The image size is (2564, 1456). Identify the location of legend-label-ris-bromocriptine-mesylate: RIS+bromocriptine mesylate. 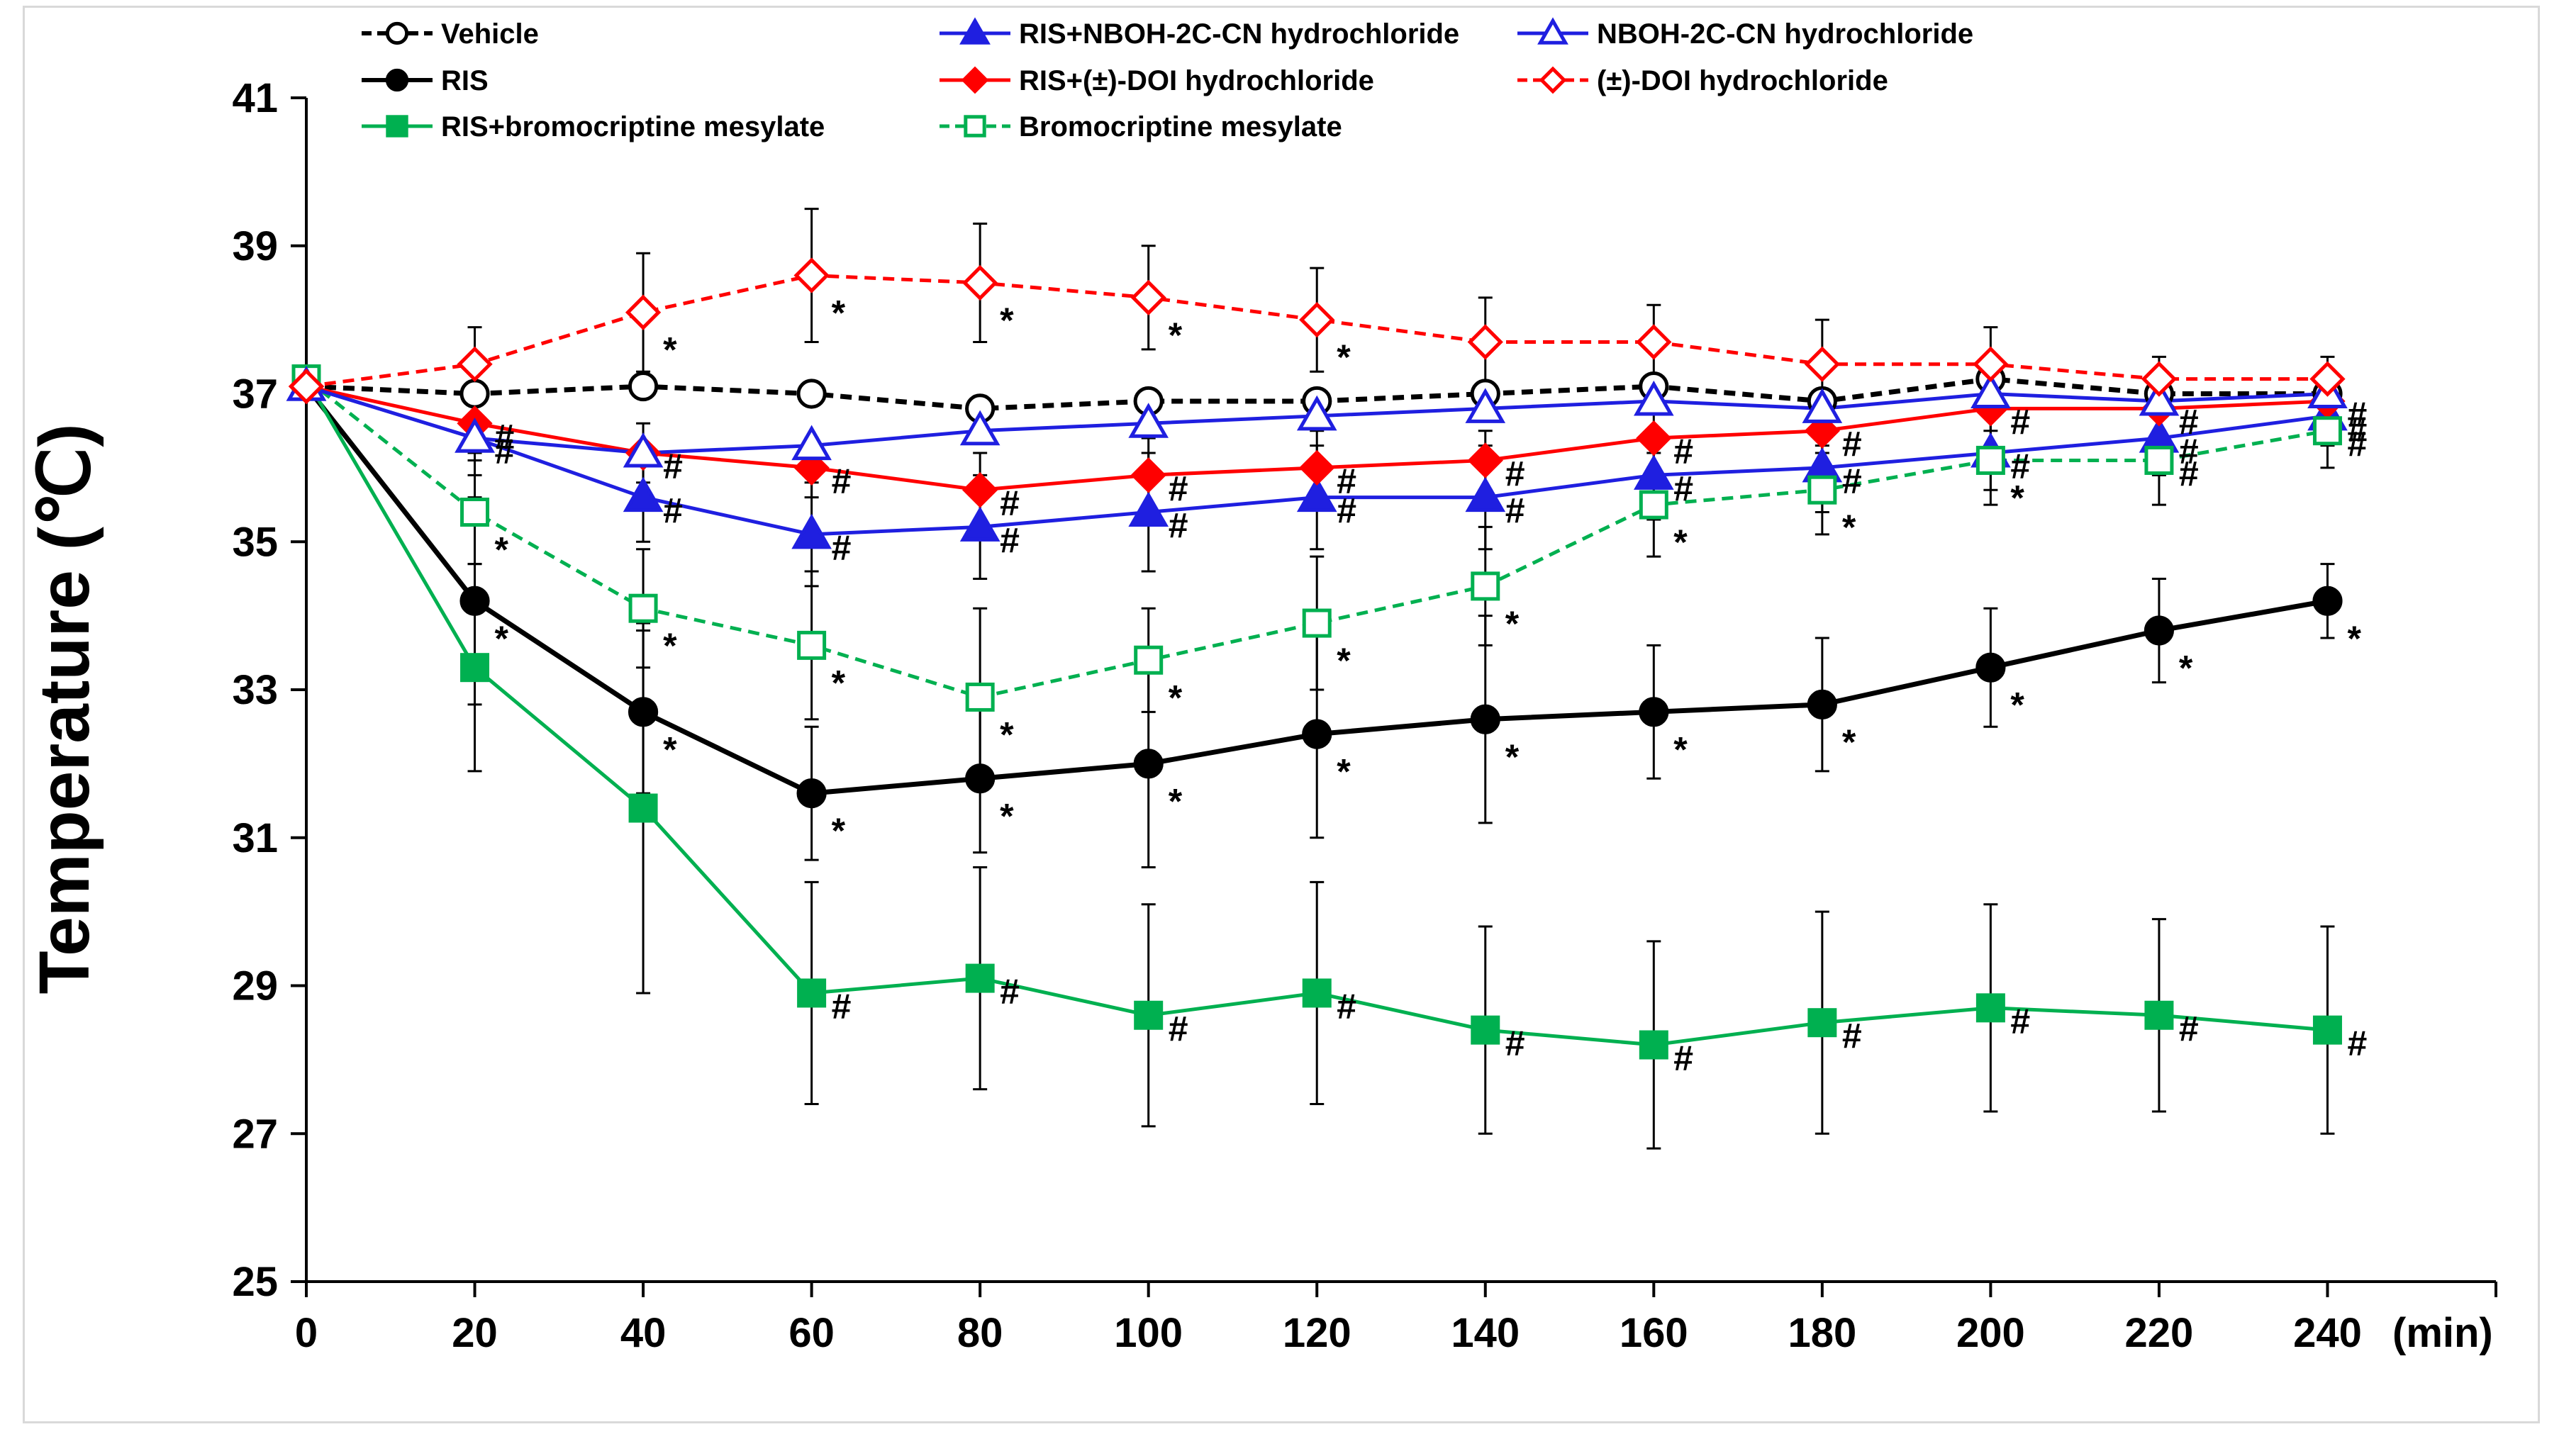
(633, 127).